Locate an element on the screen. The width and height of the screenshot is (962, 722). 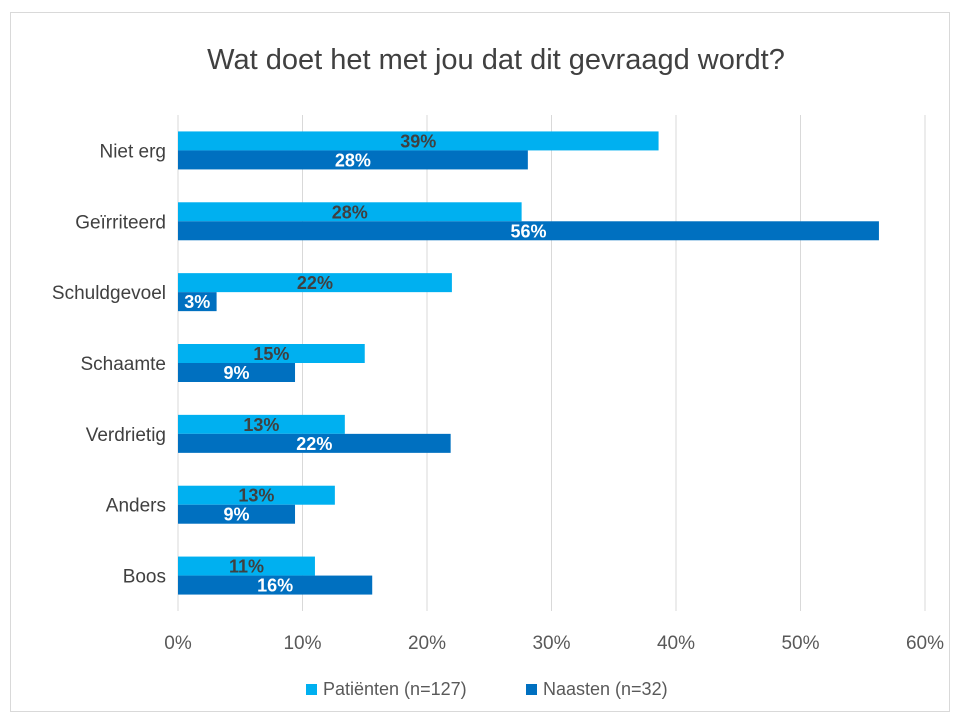
category-label: Schaamte is located at coordinates (123, 364).